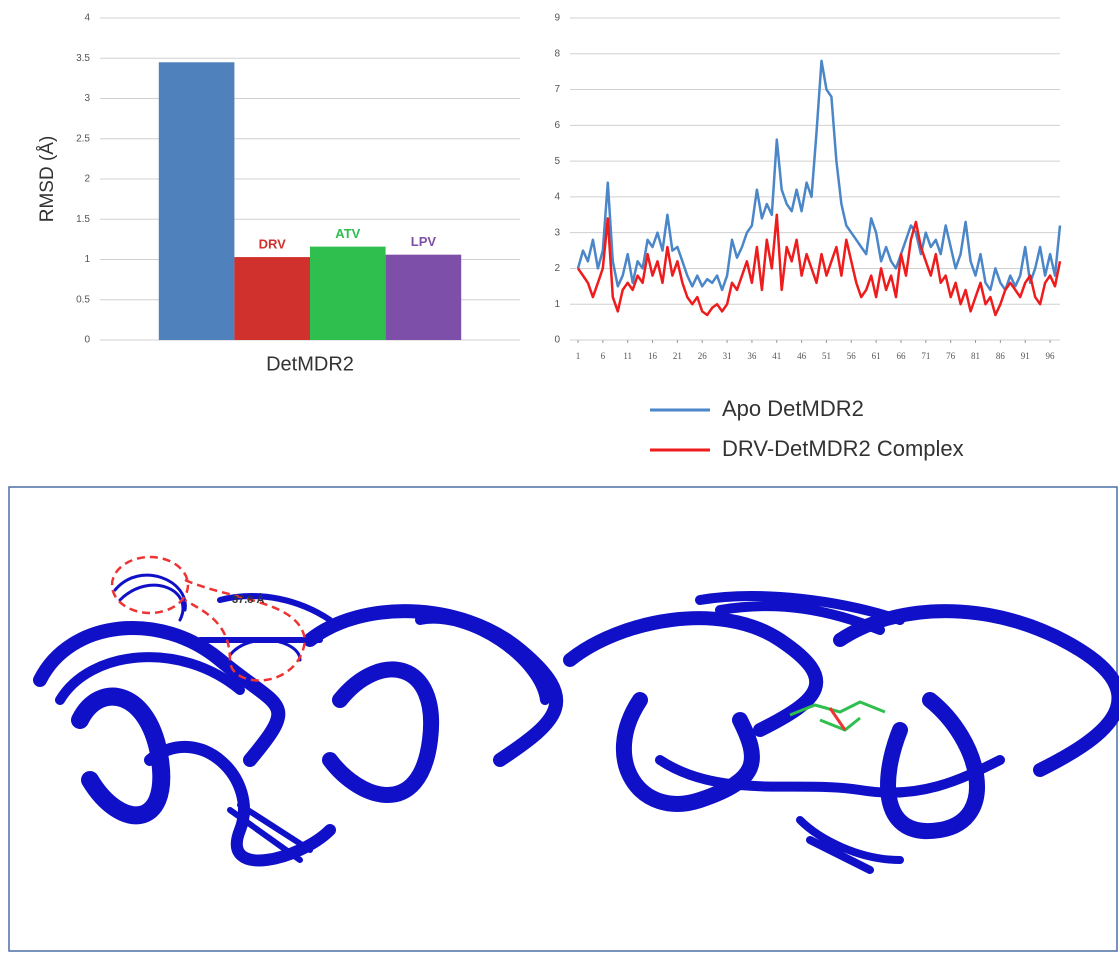 The height and width of the screenshot is (953, 1119). I want to click on x-tick-label: 76, so click(951, 356).